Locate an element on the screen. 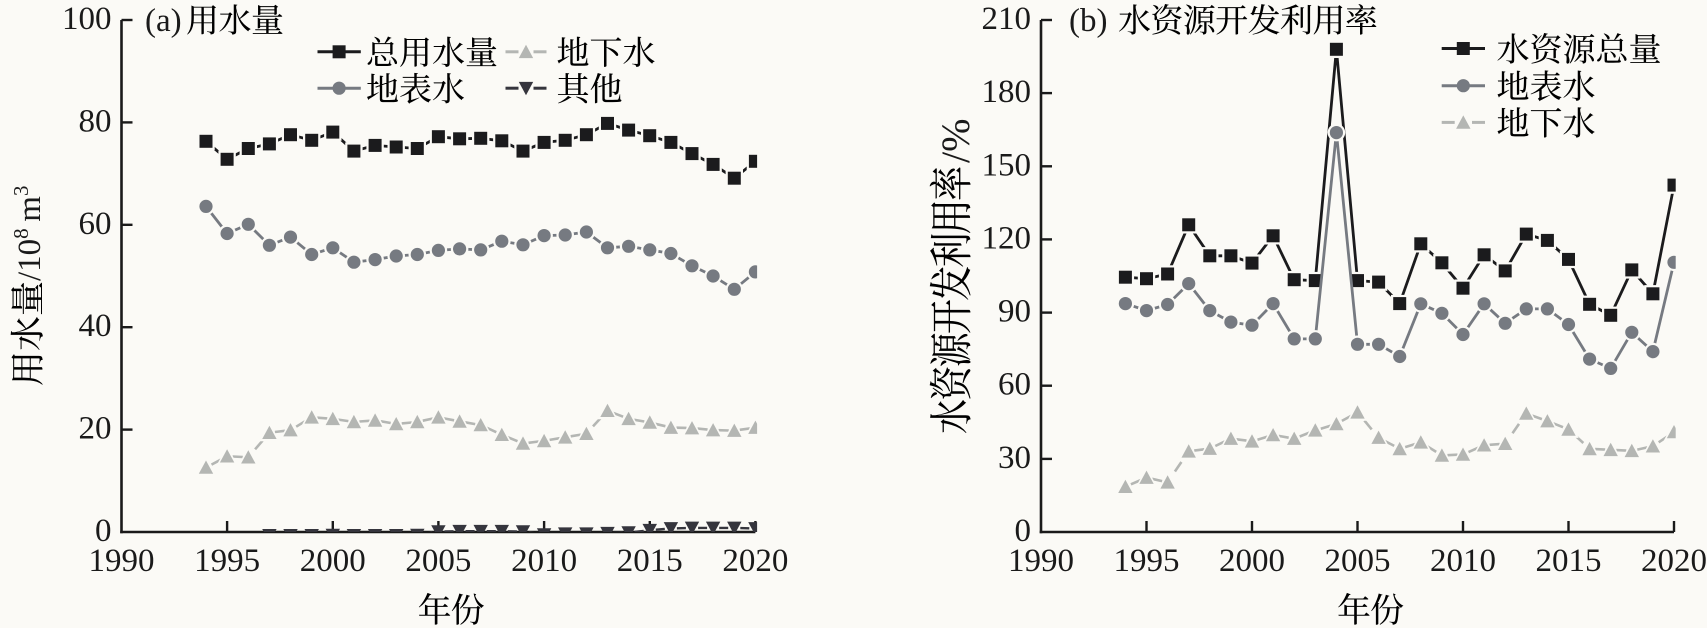 The height and width of the screenshot is (628, 1707). svg-text: 100 is located at coordinates (87, 19).